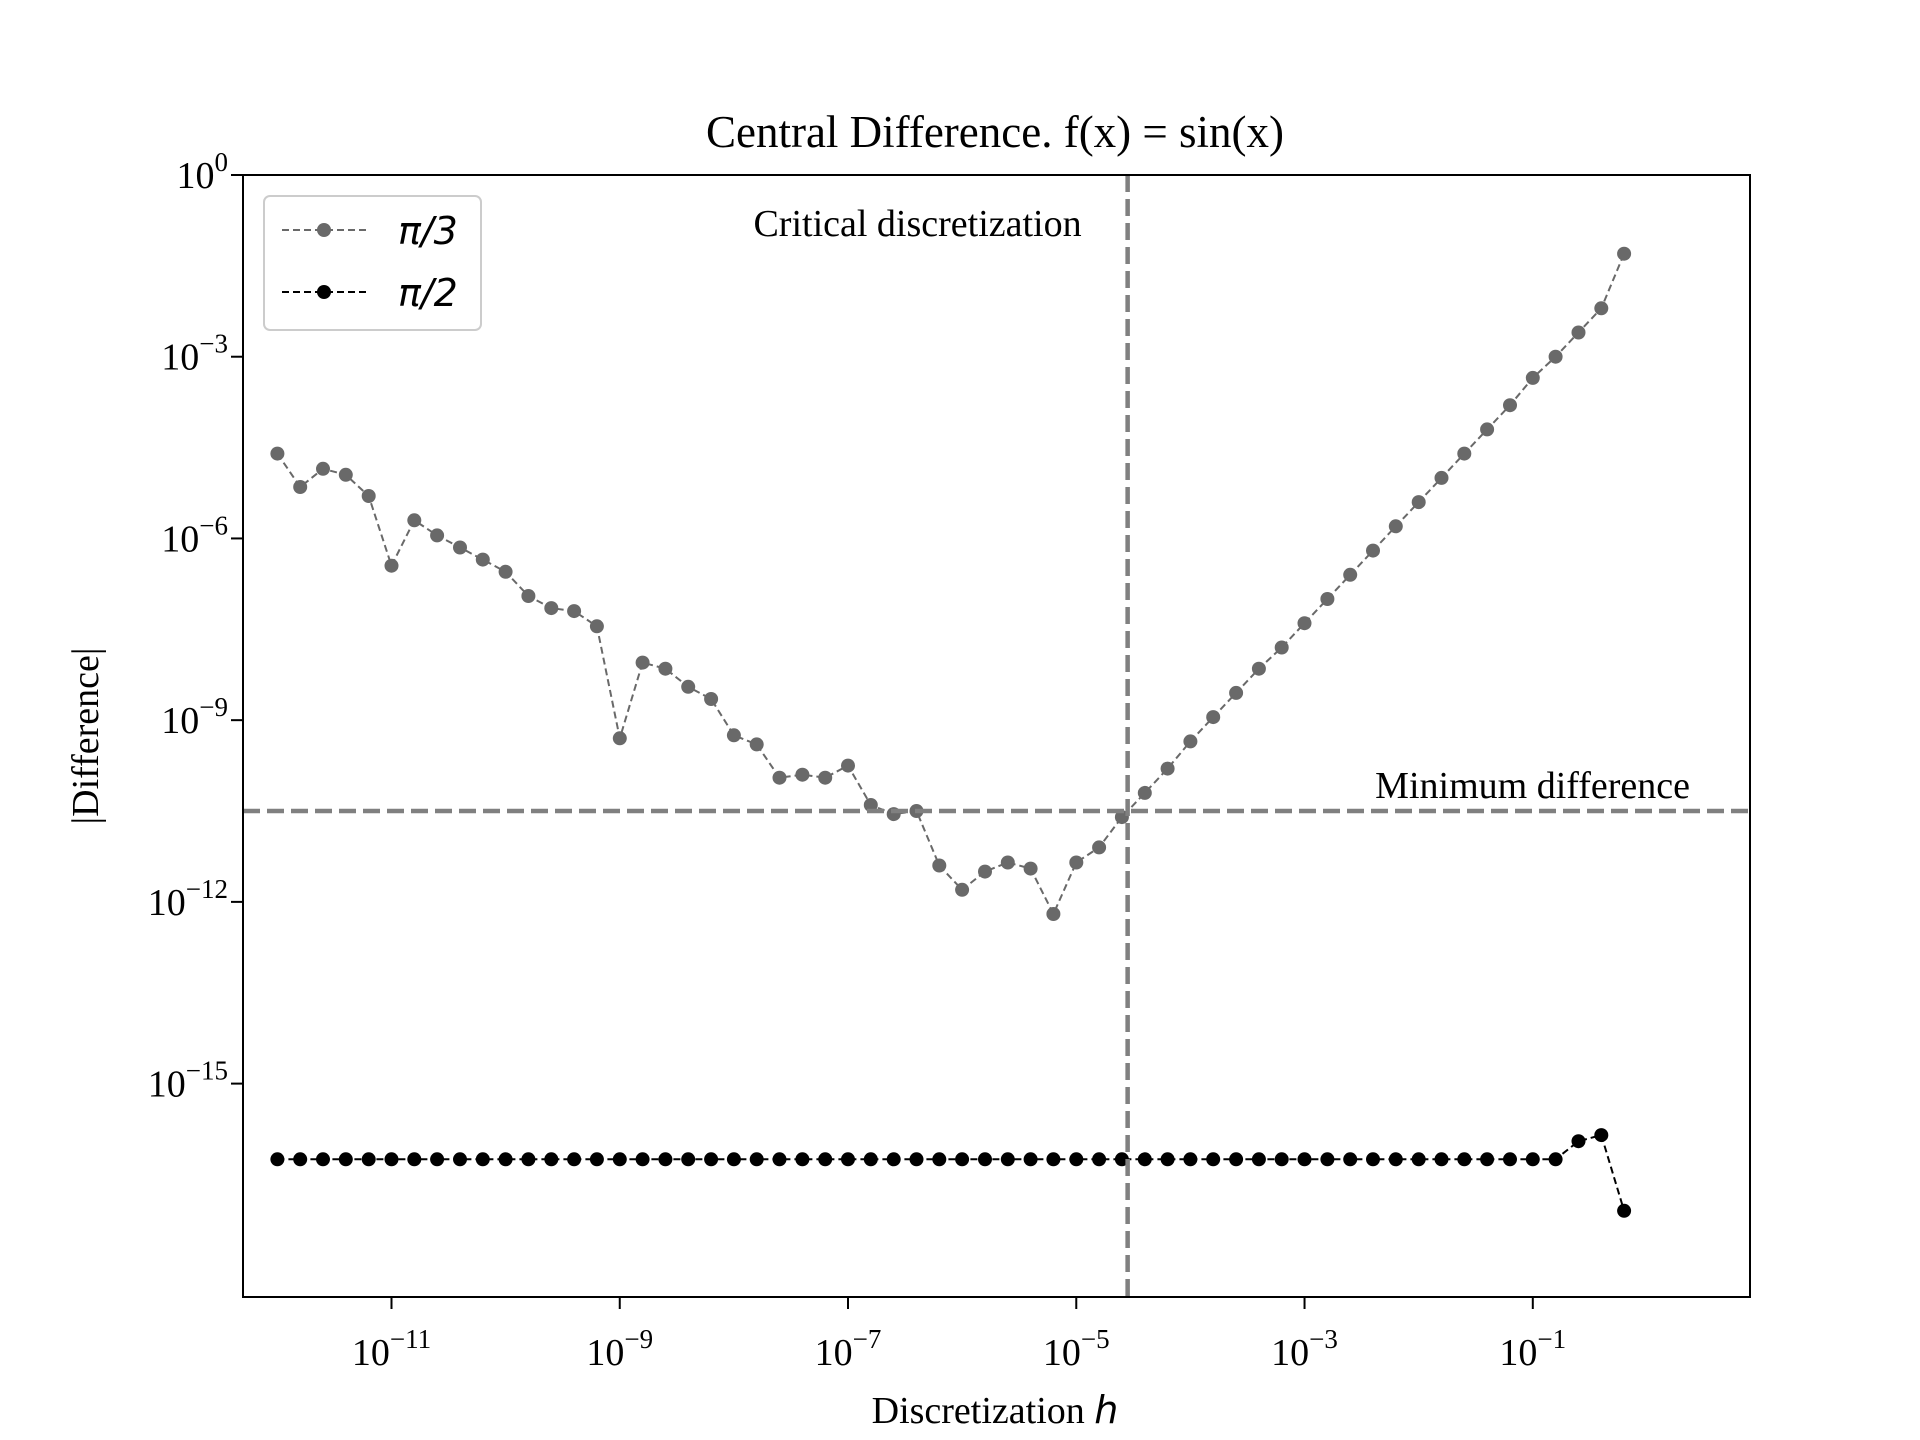  What do you see at coordinates (370, 293) in the screenshot?
I see `legend-entry-pi-2: π/2` at bounding box center [370, 293].